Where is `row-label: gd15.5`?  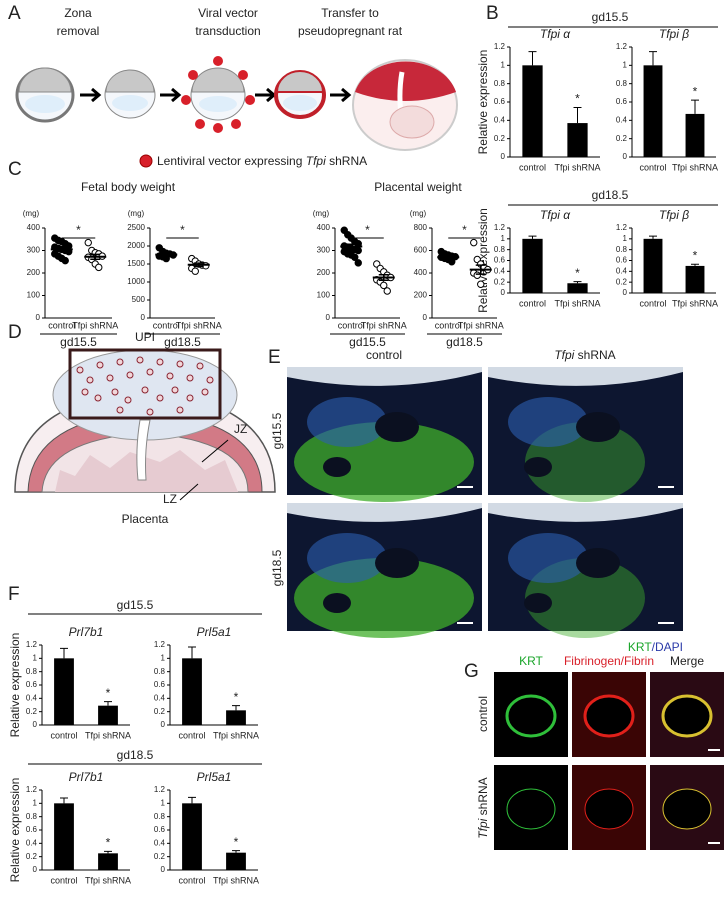
row-label: gd15.5 is located at coordinates (277, 430).